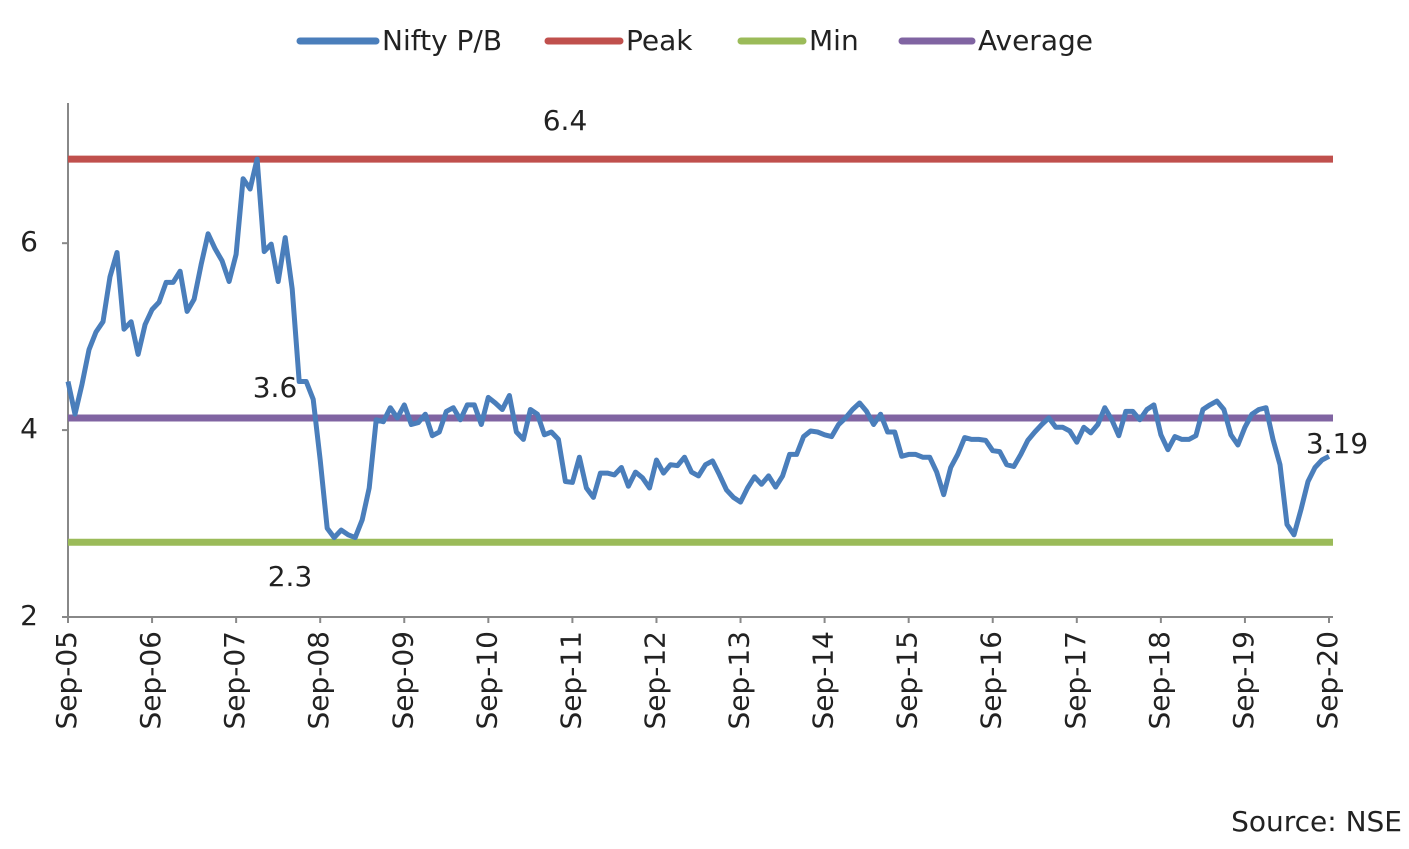 The height and width of the screenshot is (849, 1409). I want to click on x-tick-label: Sep-16, so click(991, 680).